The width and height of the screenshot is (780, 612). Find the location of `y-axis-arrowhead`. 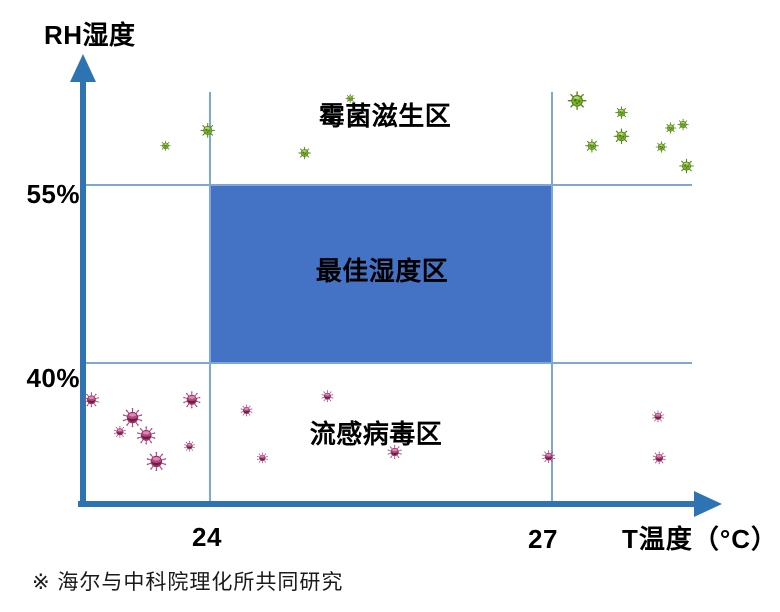

y-axis-arrowhead is located at coordinates (83, 68).